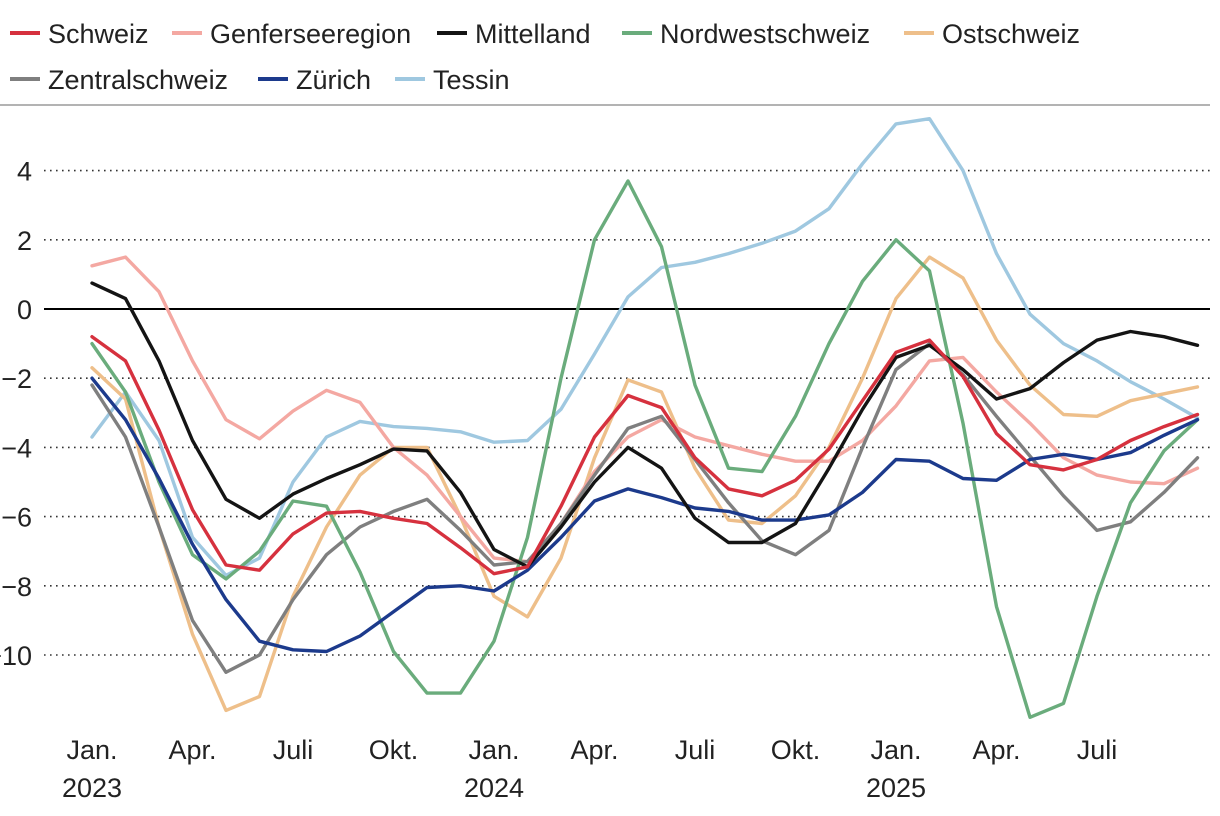 The width and height of the screenshot is (1220, 816). What do you see at coordinates (1011, 34) in the screenshot?
I see `legend-label: Ostschweiz` at bounding box center [1011, 34].